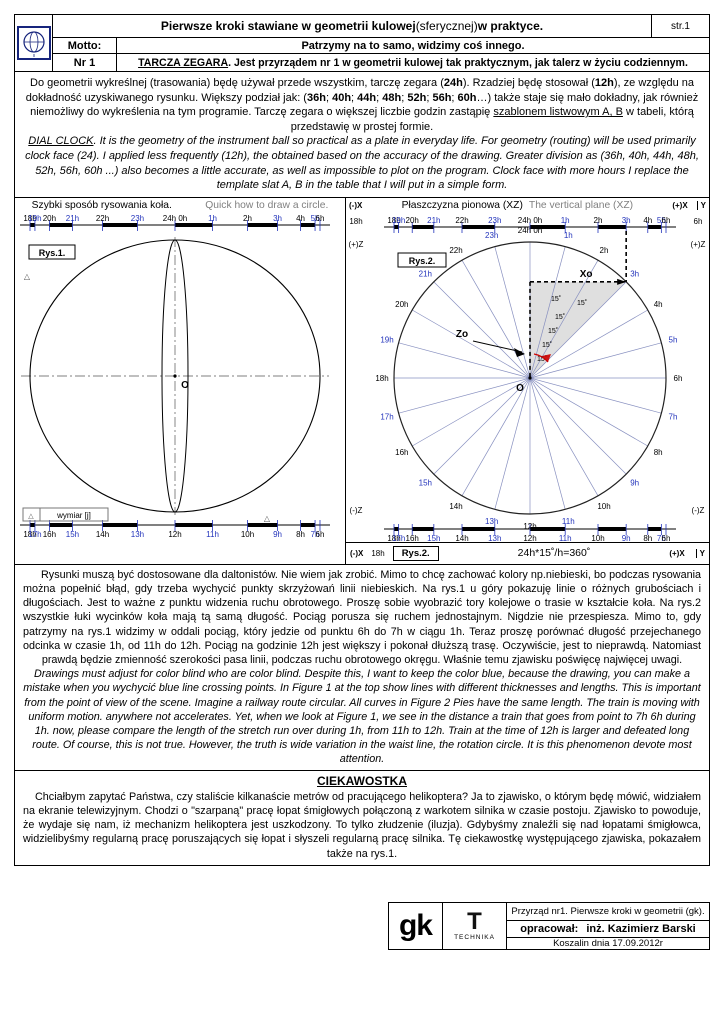  I want to click on footer-author-name: inż. Kazimierz Barski, so click(641, 928).